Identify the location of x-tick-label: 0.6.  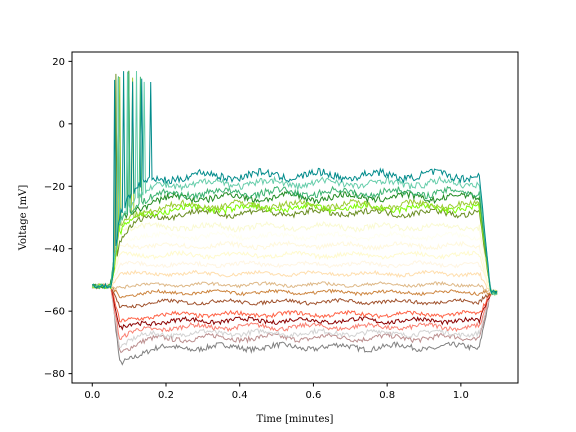
(313, 395).